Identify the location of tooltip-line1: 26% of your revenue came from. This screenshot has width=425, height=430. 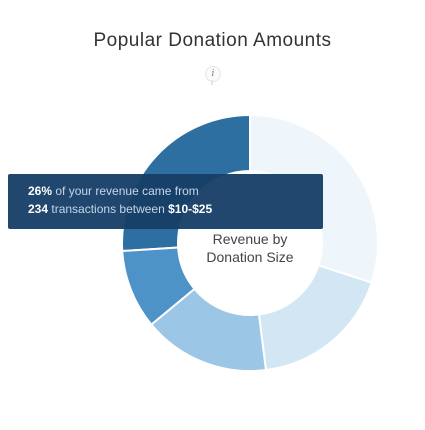
(113, 191).